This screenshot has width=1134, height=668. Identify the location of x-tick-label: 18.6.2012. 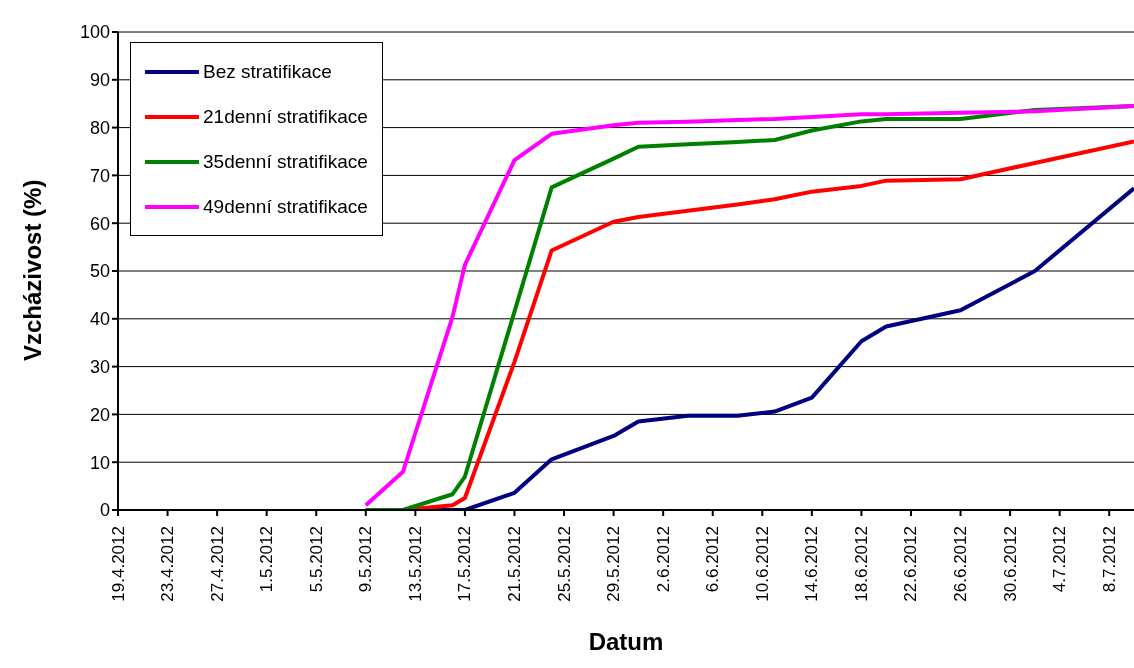
(861, 564).